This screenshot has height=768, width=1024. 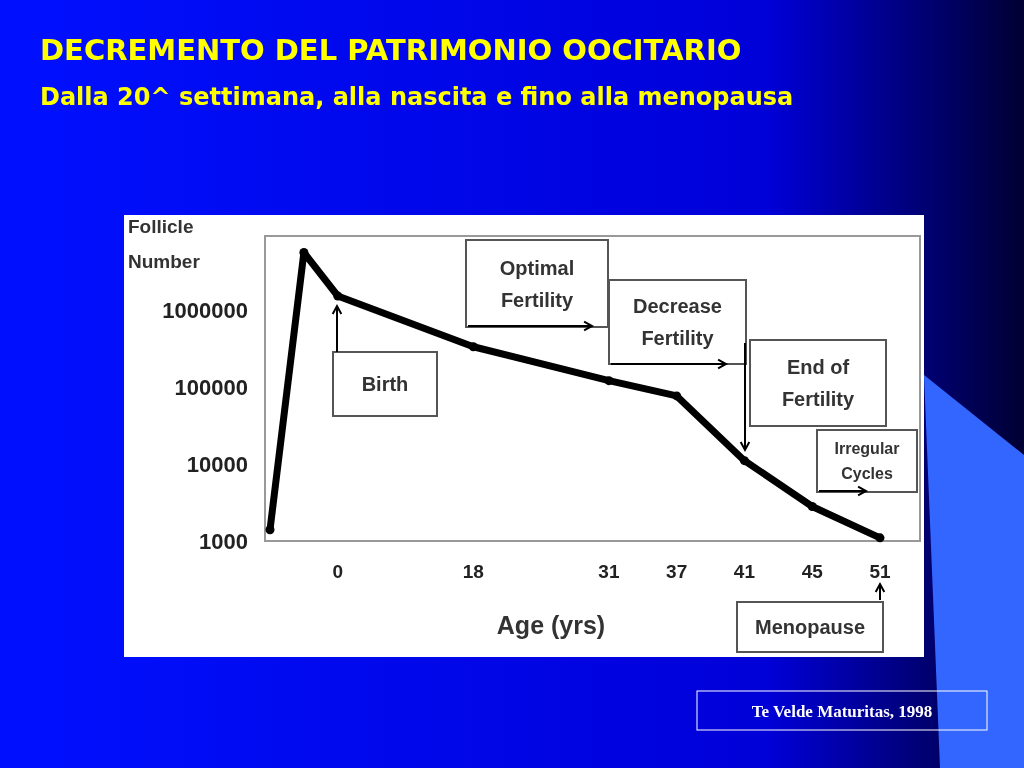 I want to click on x-tick-label: 31, so click(x=609, y=571).